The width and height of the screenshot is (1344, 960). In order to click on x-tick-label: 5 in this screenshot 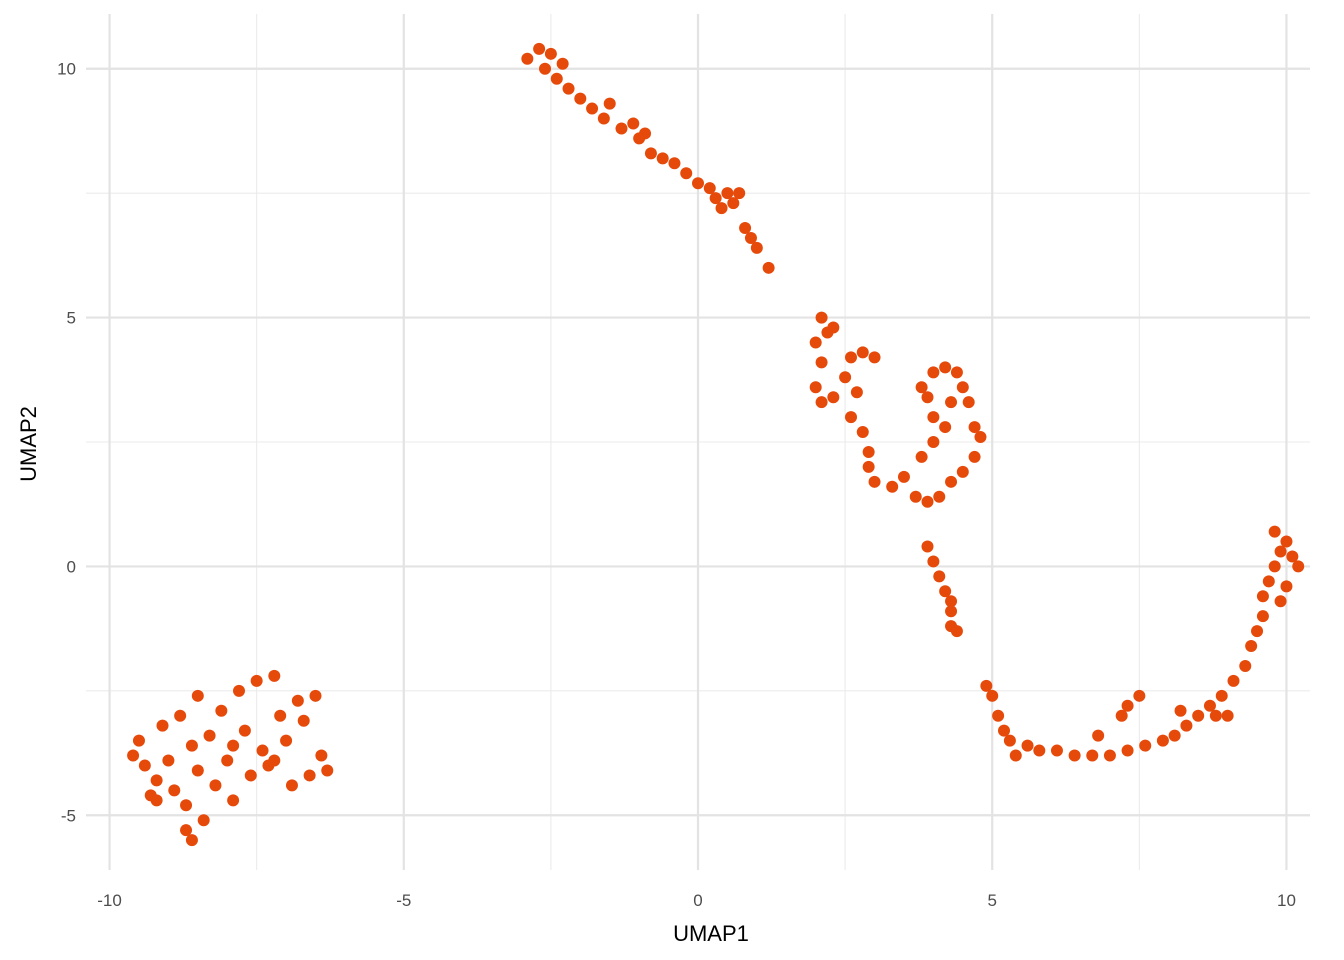, I will do `click(991, 900)`.